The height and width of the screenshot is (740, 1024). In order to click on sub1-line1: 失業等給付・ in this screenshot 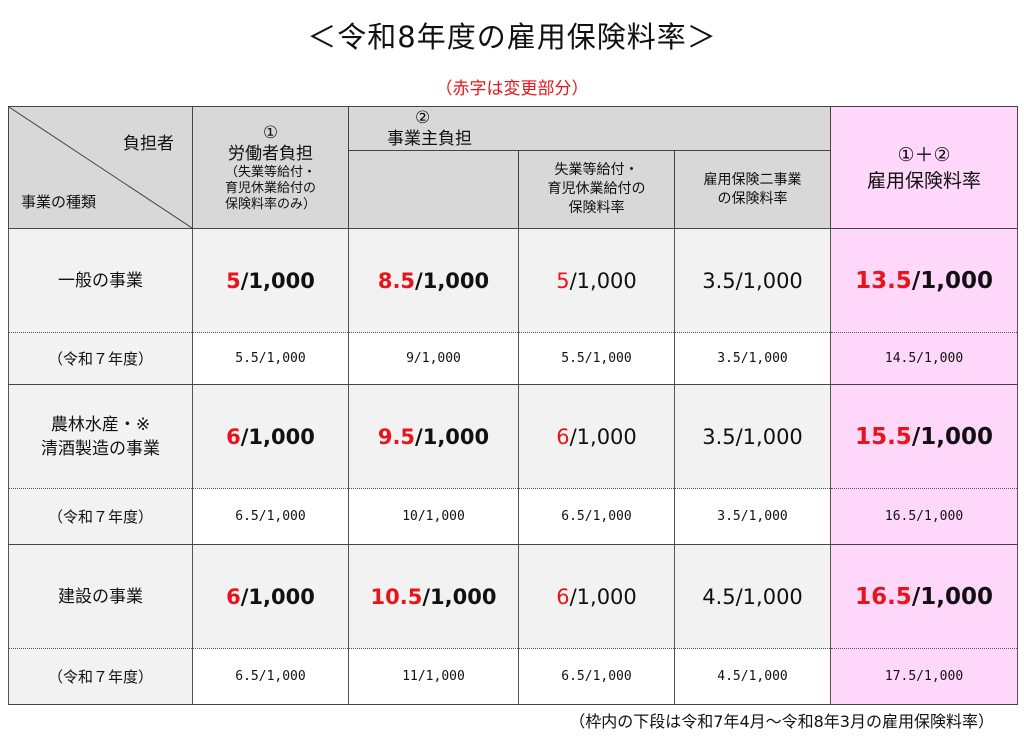, I will do `click(596, 170)`.